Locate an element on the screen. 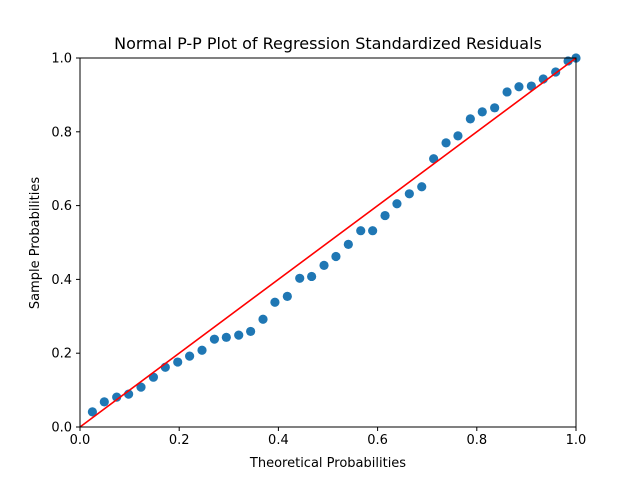  x-tick-label: 0.2 is located at coordinates (179, 440).